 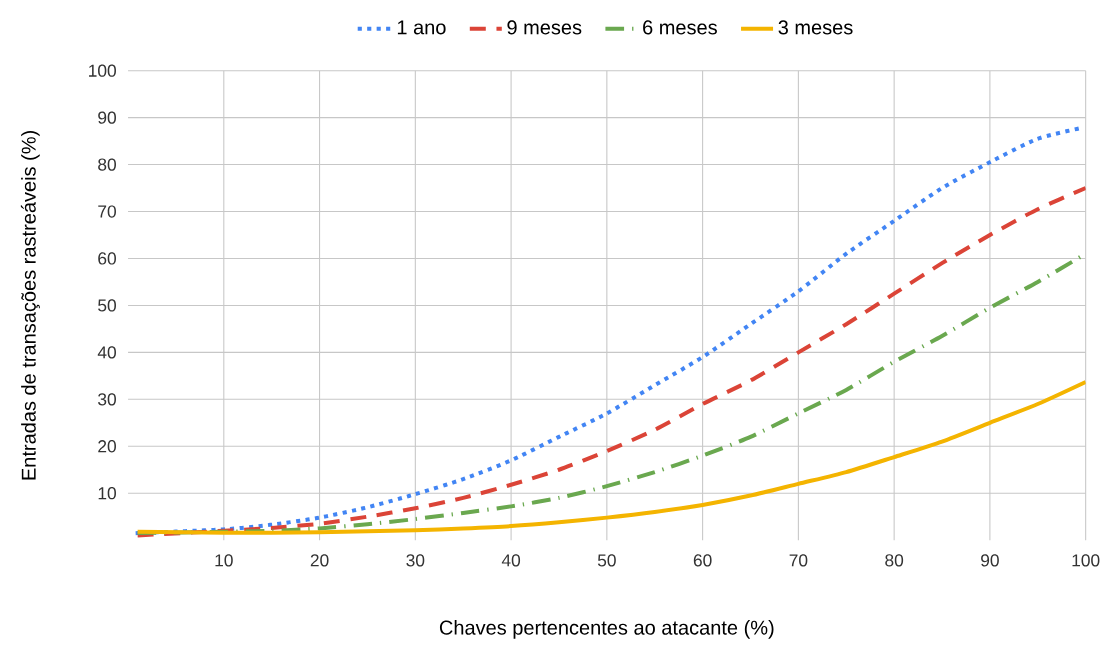 I want to click on x-tick-label: 80, so click(x=894, y=560).